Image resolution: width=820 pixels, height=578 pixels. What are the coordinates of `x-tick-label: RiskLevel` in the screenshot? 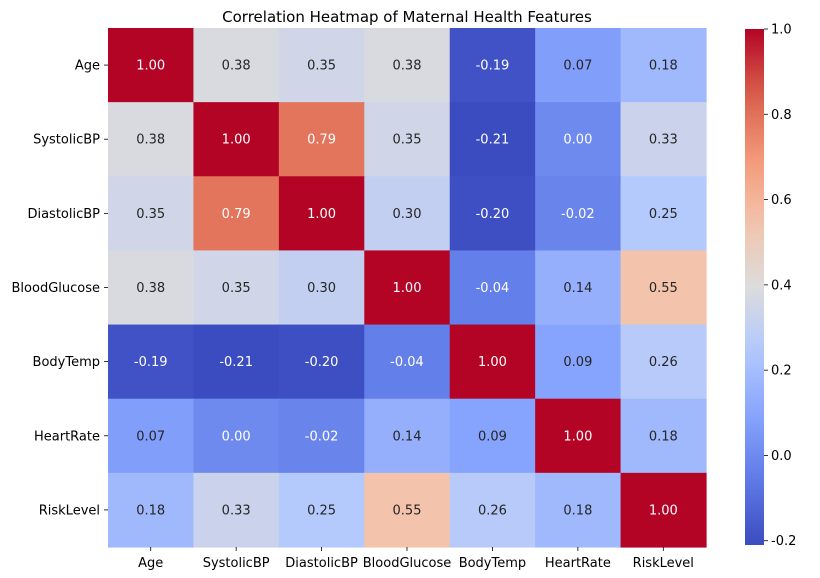 It's located at (663, 563).